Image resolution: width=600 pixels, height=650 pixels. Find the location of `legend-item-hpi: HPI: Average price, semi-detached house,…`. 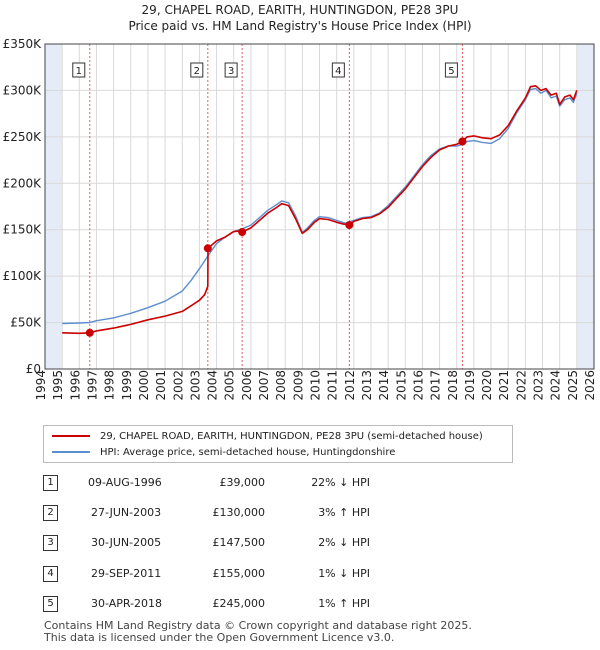

legend-item-hpi: HPI: Average price, semi-detached house,… is located at coordinates (223, 452).